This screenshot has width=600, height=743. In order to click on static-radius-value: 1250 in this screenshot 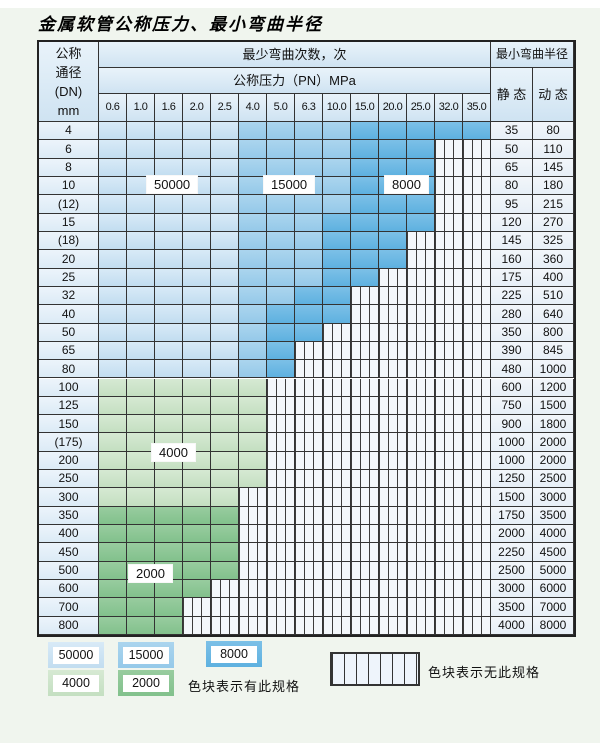, I will do `click(512, 479)`.